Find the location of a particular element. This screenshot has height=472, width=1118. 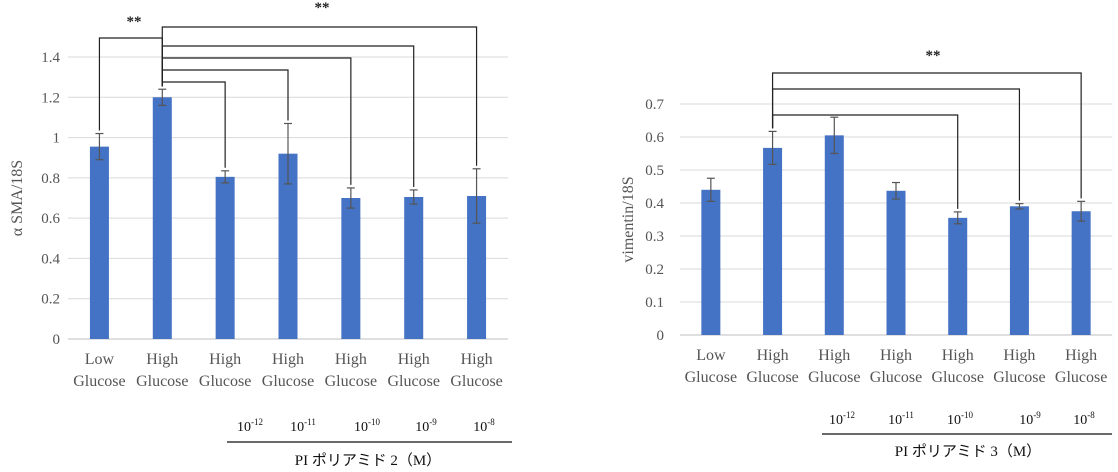

y-tick-label: 1.4 is located at coordinates (50, 58).